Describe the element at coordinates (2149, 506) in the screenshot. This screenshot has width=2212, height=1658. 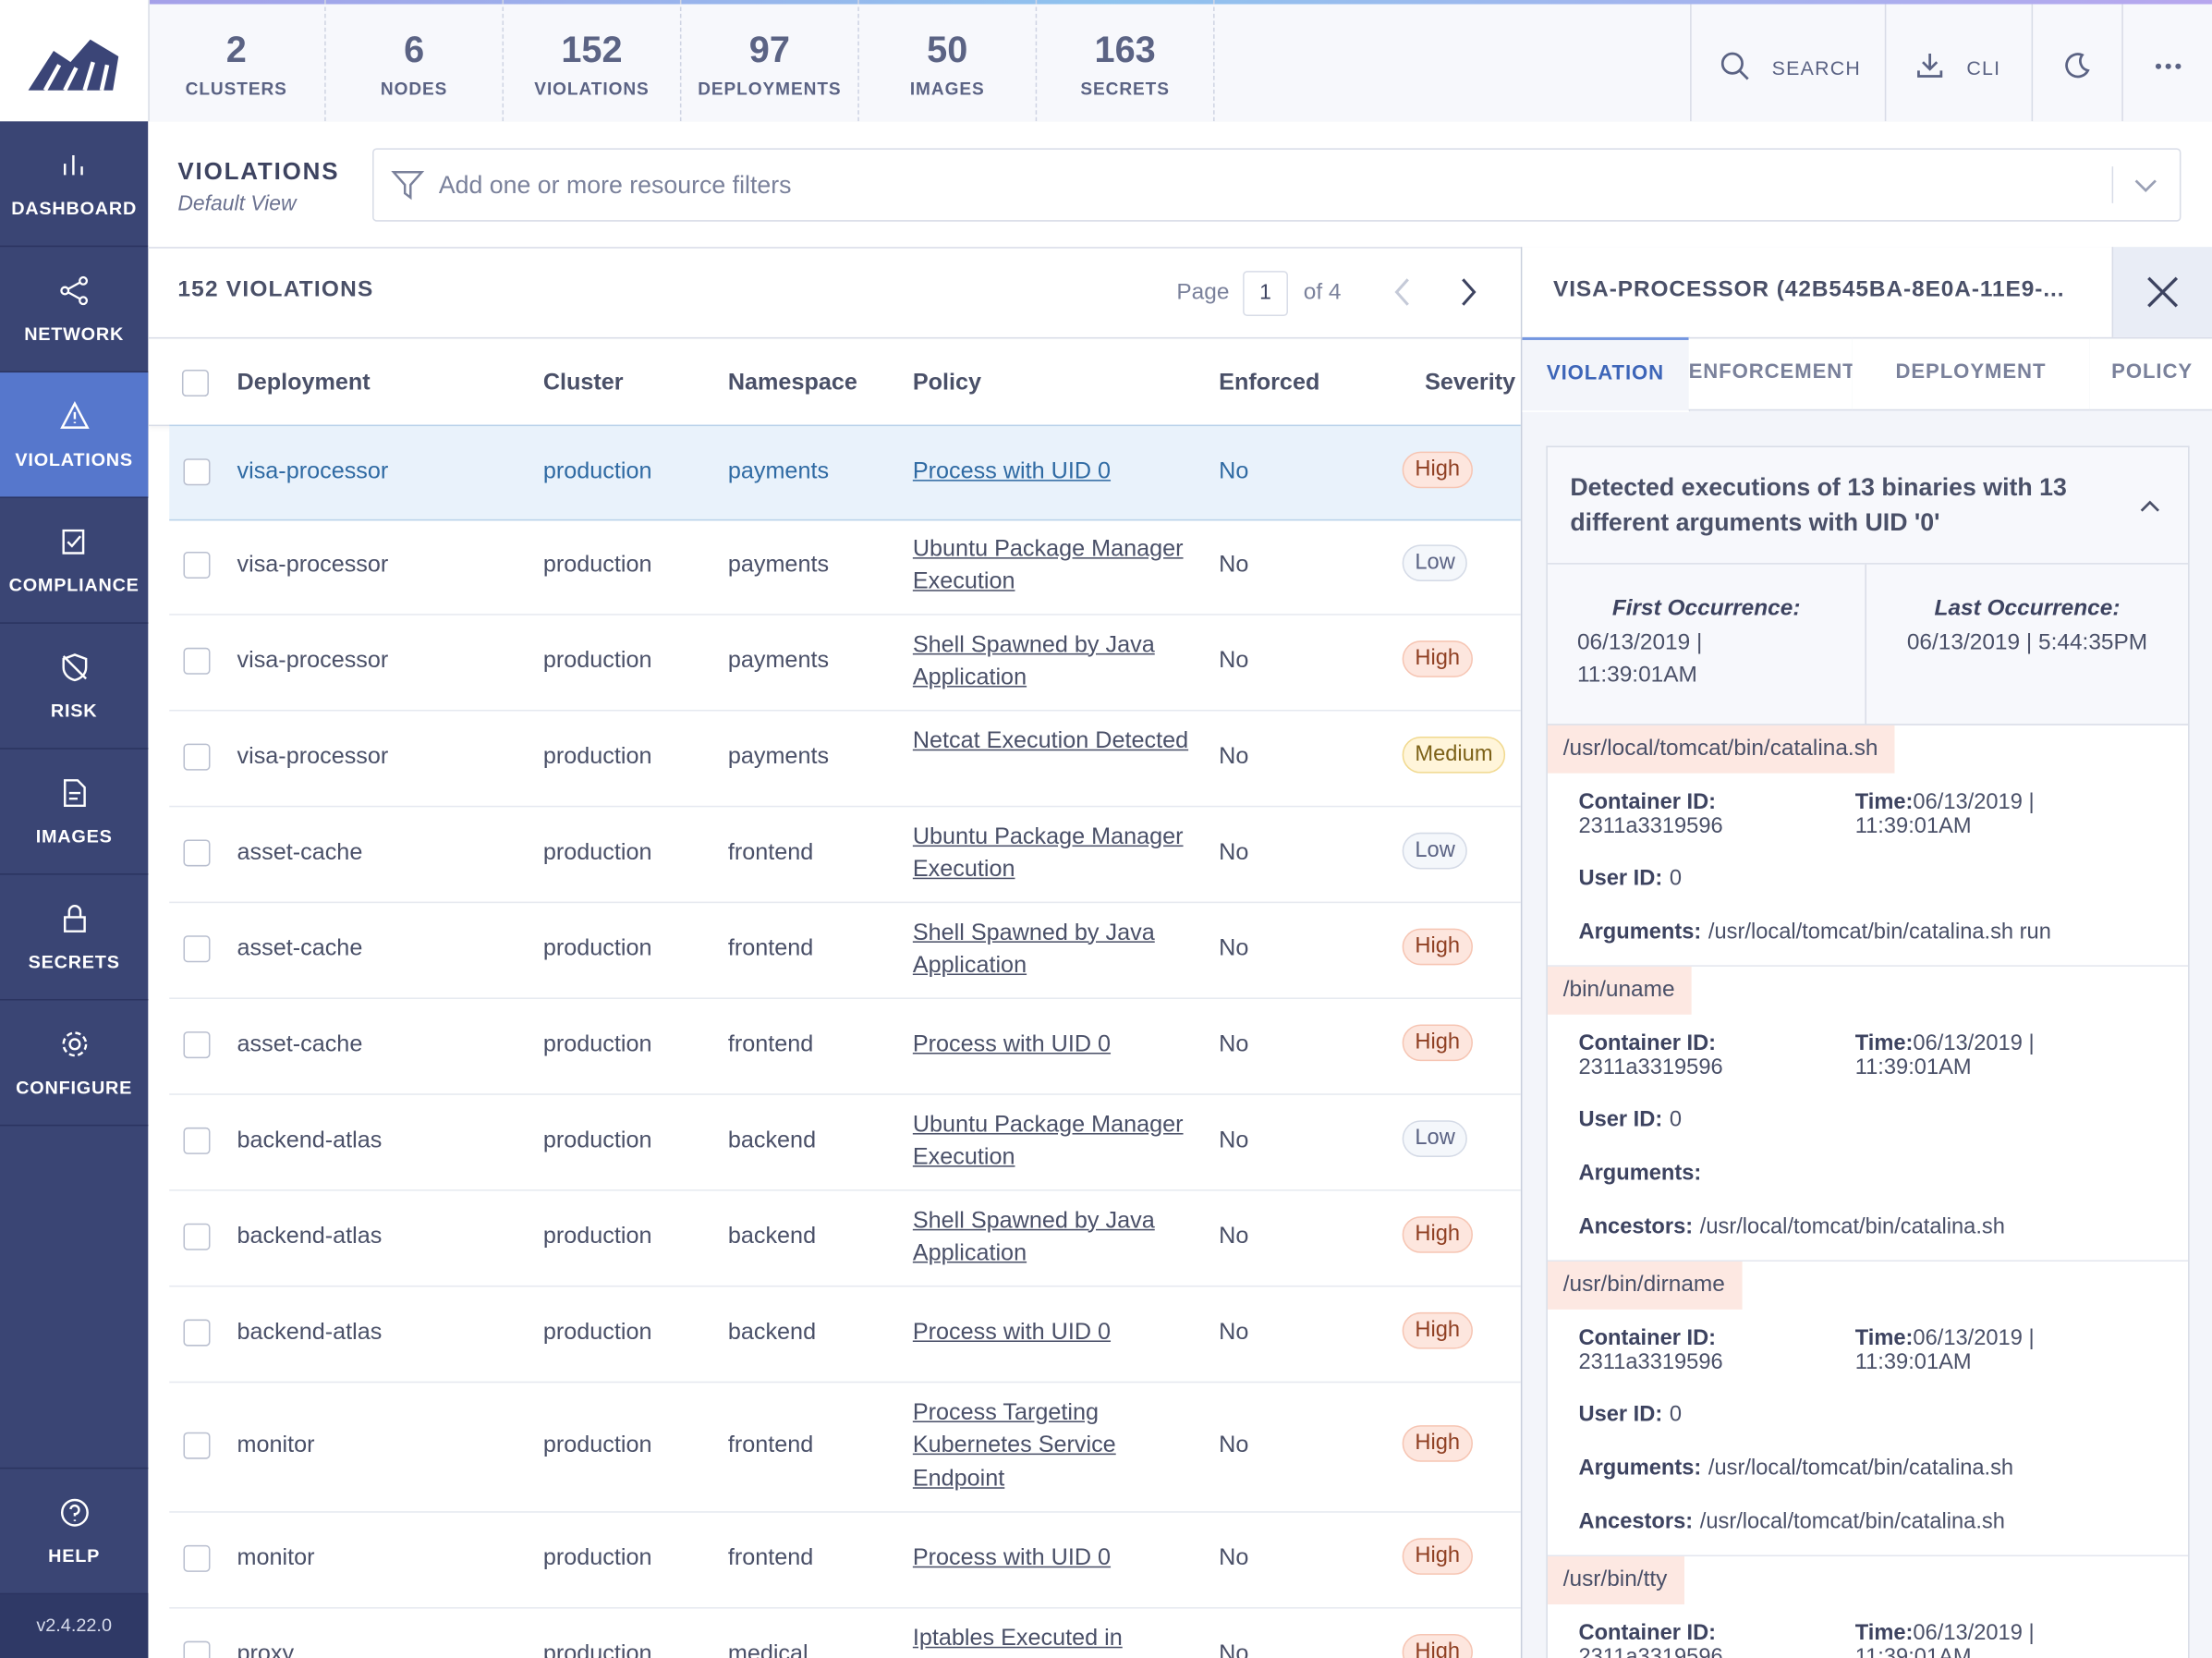
I see `chevron-up` at that location.